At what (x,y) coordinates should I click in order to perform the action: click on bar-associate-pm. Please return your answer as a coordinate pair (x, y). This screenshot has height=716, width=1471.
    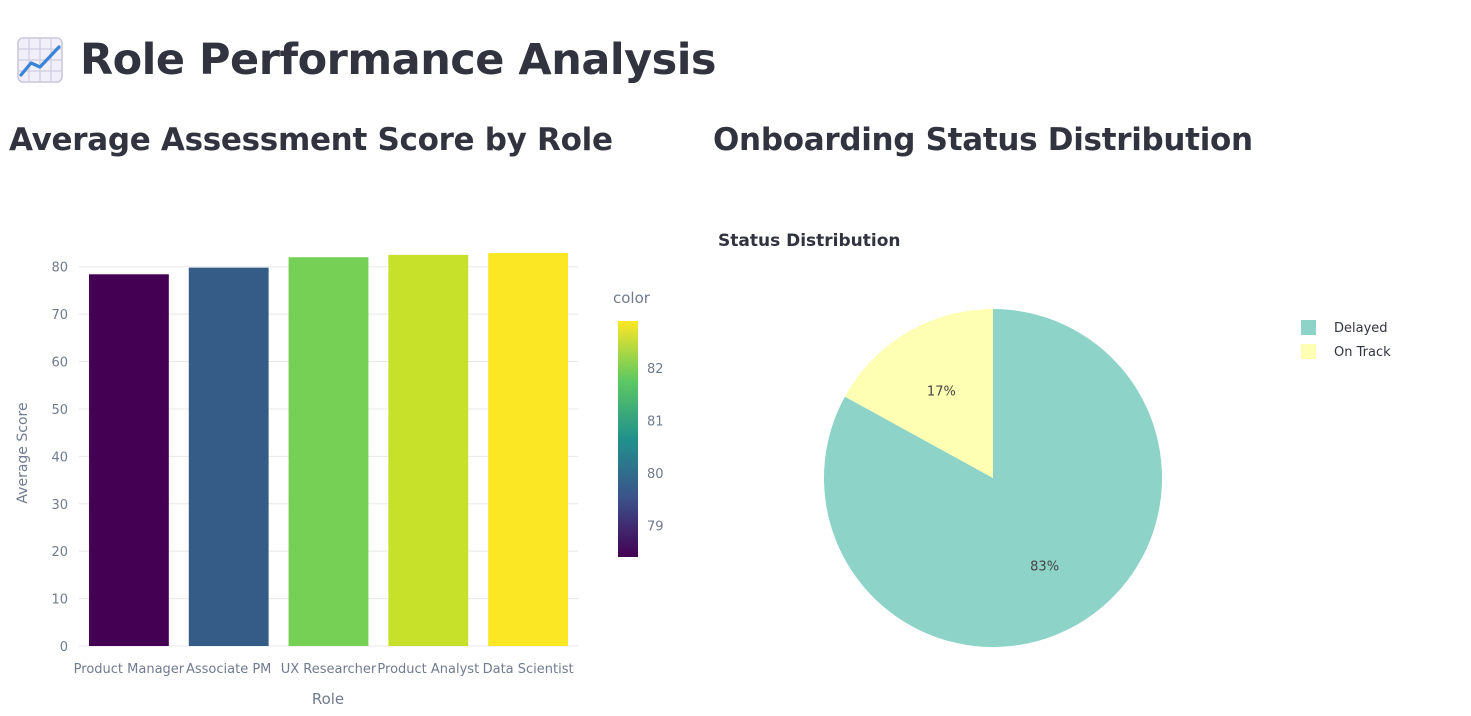
    Looking at the image, I should click on (228, 456).